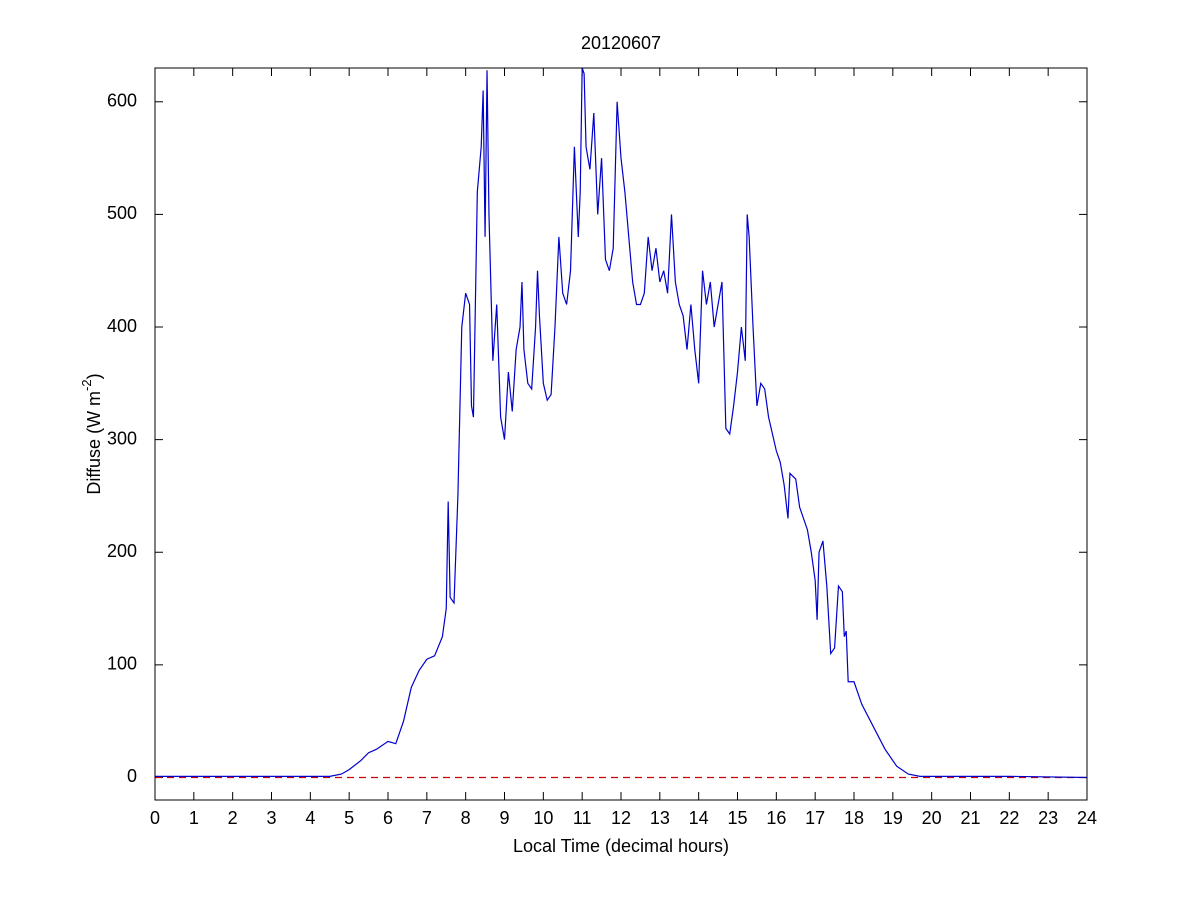 The image size is (1201, 900). What do you see at coordinates (815, 818) in the screenshot?
I see `x-tick-label: 17` at bounding box center [815, 818].